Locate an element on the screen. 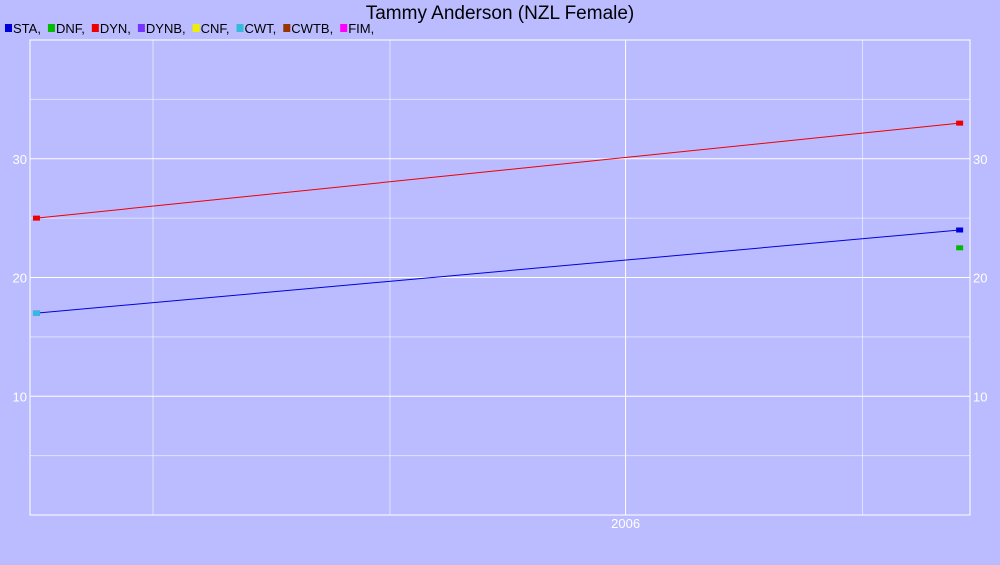 The image size is (1000, 565). y-tick-label-right: 30 is located at coordinates (980, 159).